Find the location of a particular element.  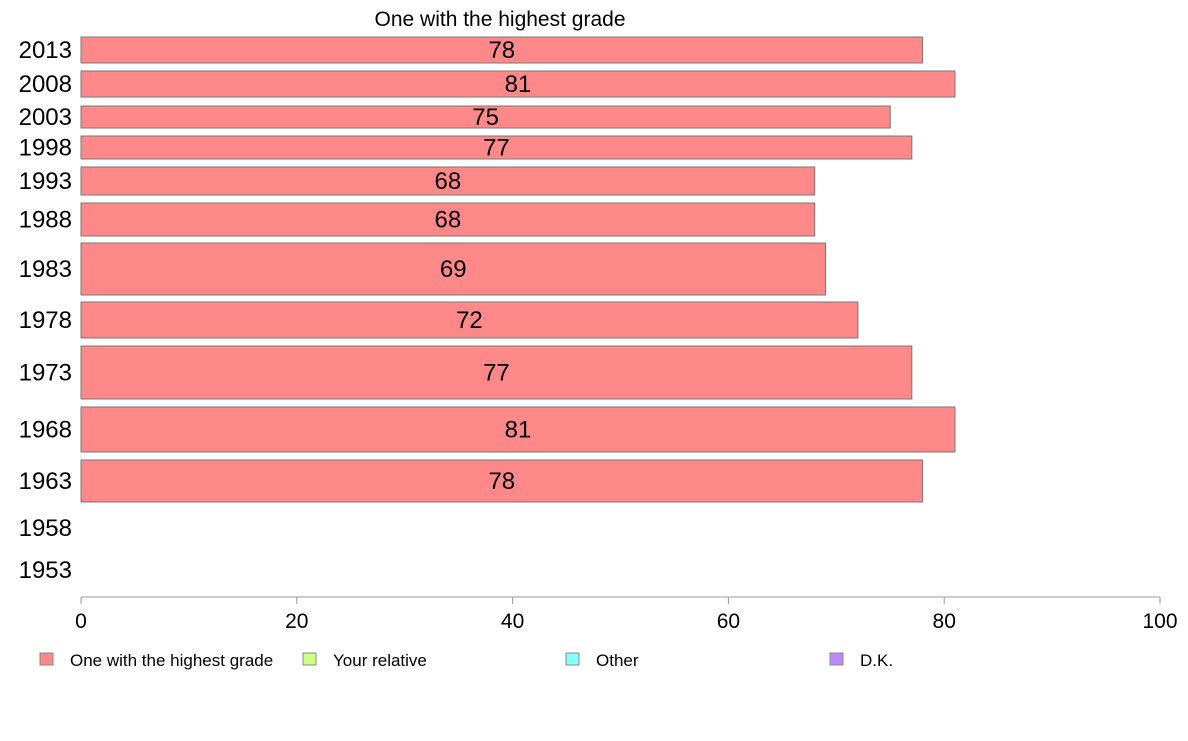

legend-label: One with the highest grade is located at coordinates (171, 660).